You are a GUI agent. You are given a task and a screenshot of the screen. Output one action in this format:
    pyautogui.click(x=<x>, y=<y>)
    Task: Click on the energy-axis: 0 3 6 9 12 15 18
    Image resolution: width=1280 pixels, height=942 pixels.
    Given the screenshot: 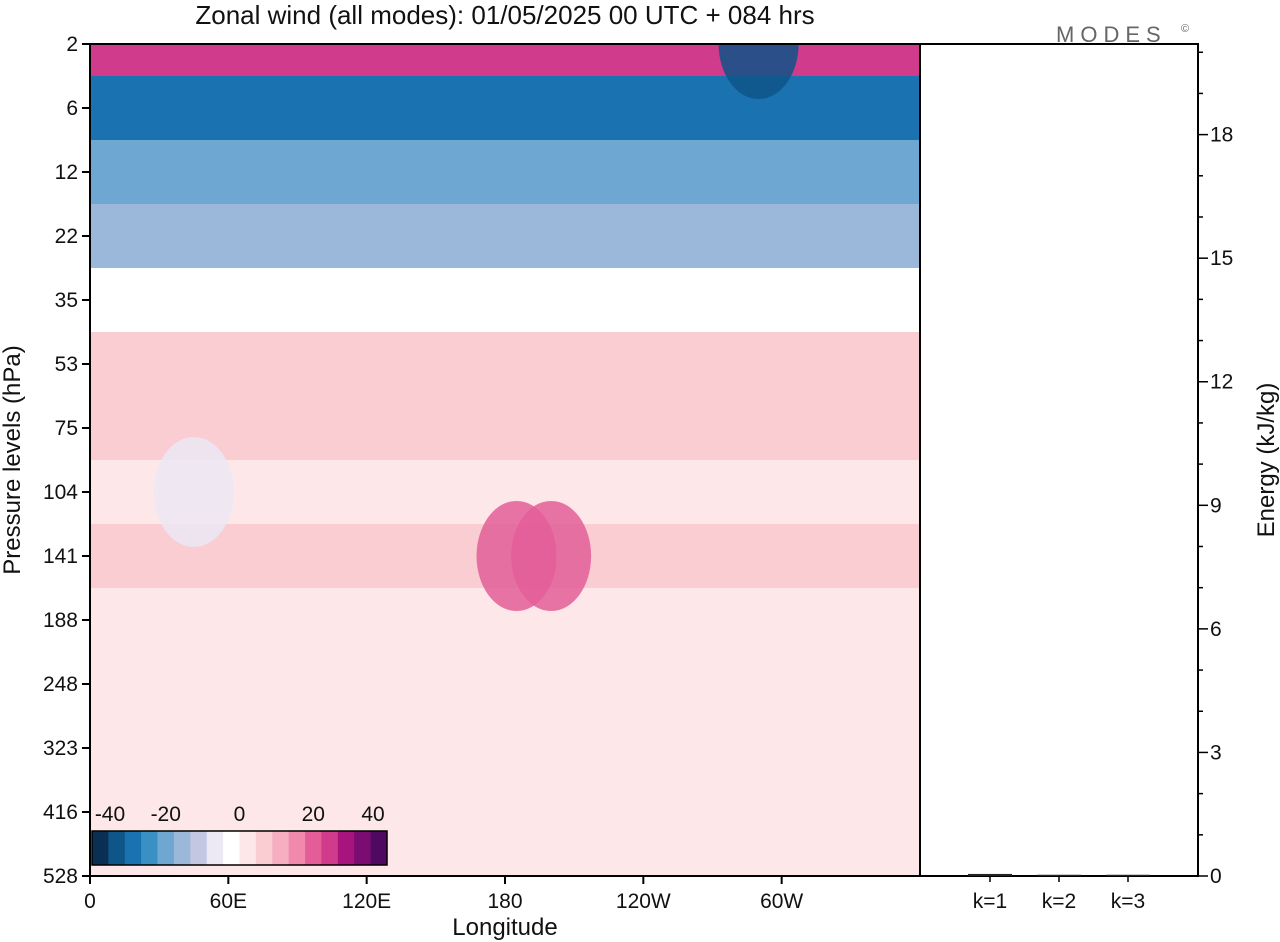 What is the action you would take?
    pyautogui.click(x=1215, y=469)
    